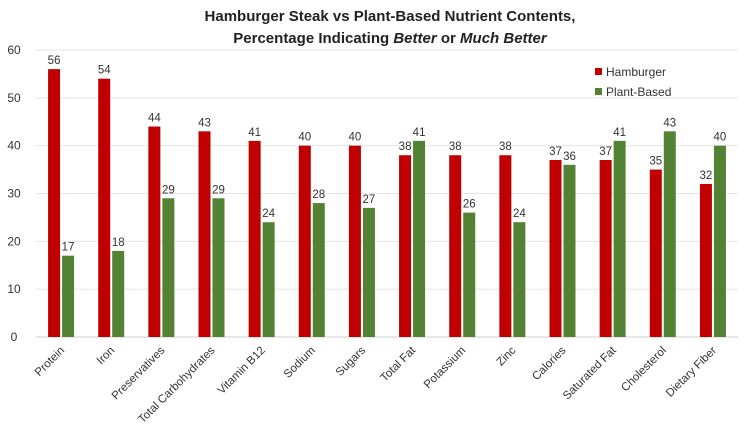 The image size is (749, 436). What do you see at coordinates (14, 98) in the screenshot?
I see `y-tick-label: 50` at bounding box center [14, 98].